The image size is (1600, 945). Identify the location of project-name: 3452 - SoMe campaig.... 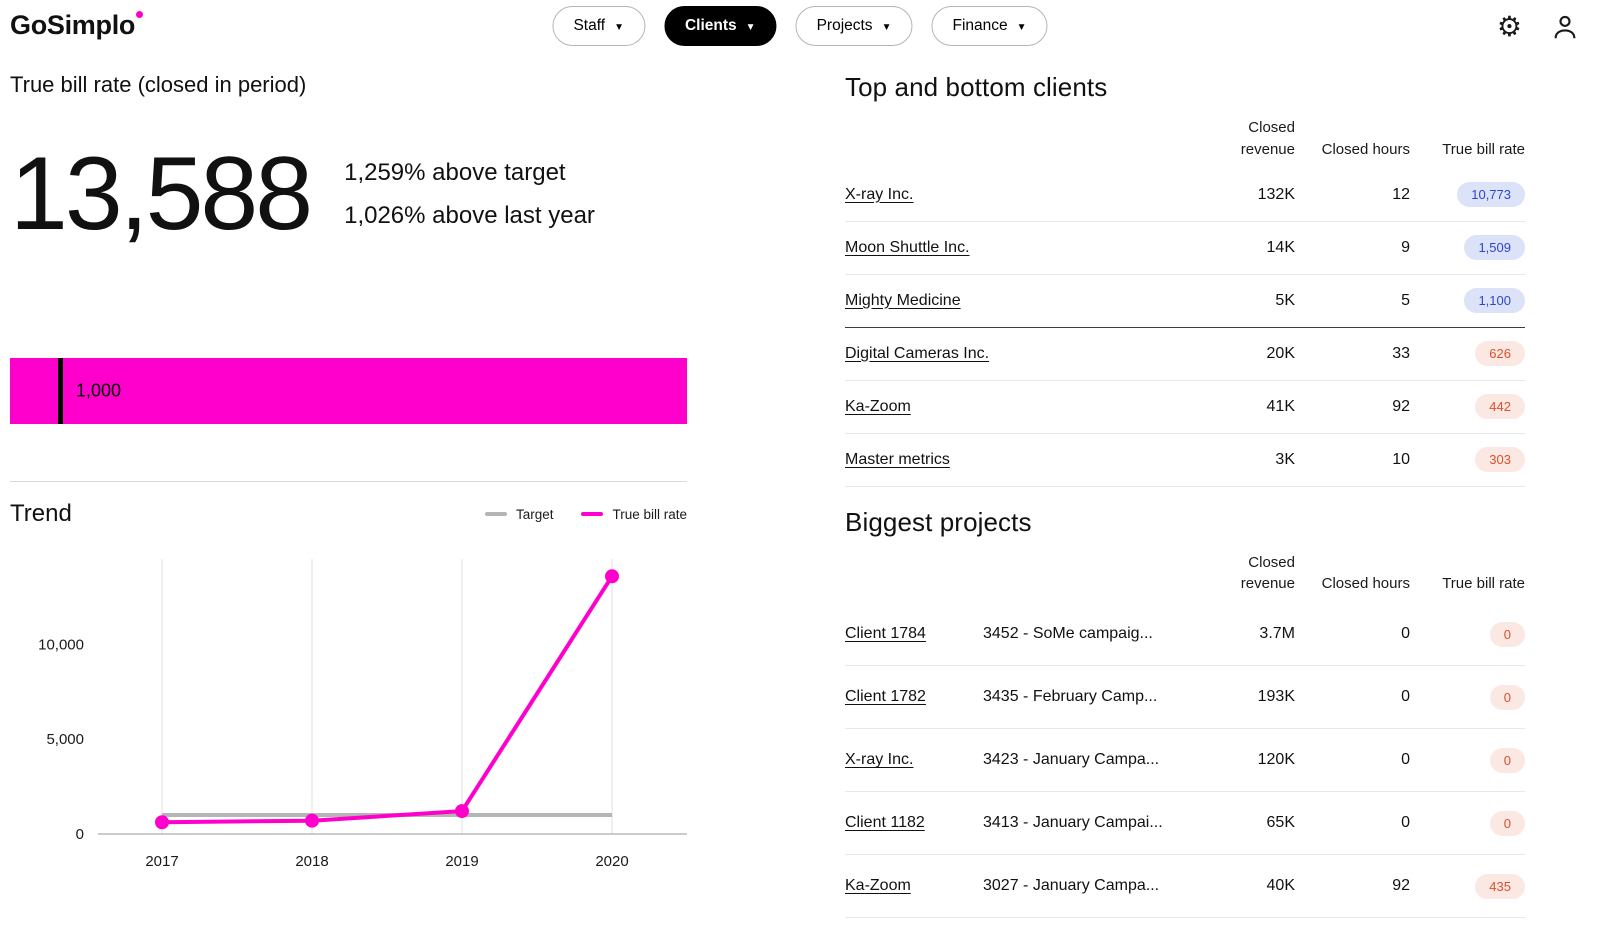
(1068, 633).